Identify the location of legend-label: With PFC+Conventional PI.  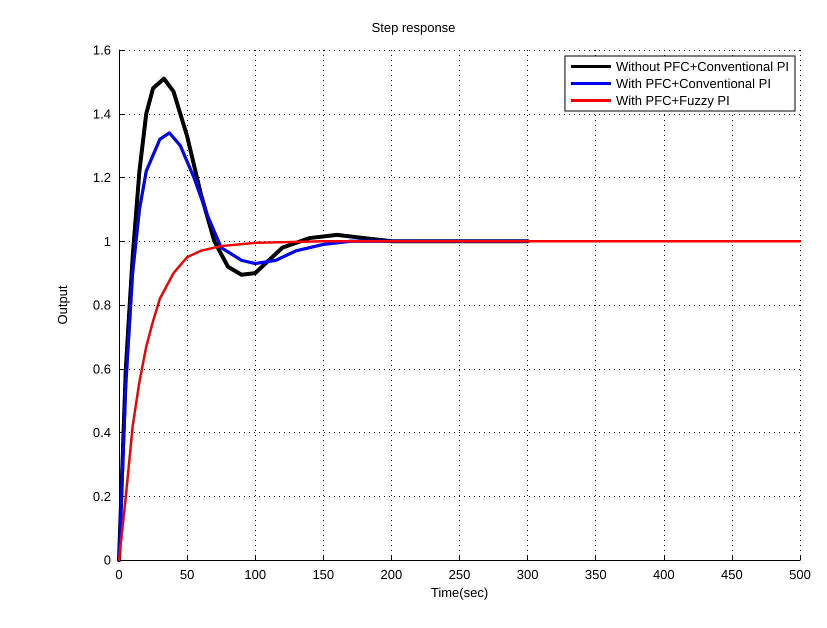
(693, 83).